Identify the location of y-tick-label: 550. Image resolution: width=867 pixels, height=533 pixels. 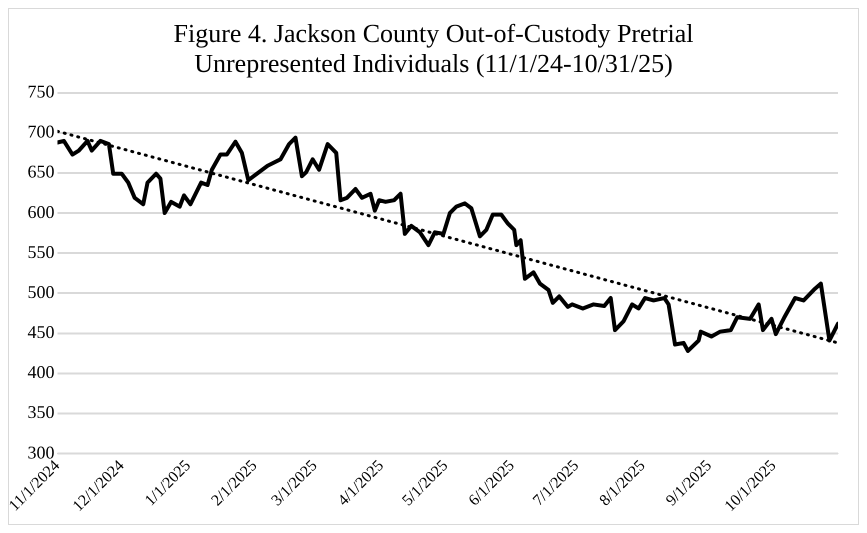
(40, 252).